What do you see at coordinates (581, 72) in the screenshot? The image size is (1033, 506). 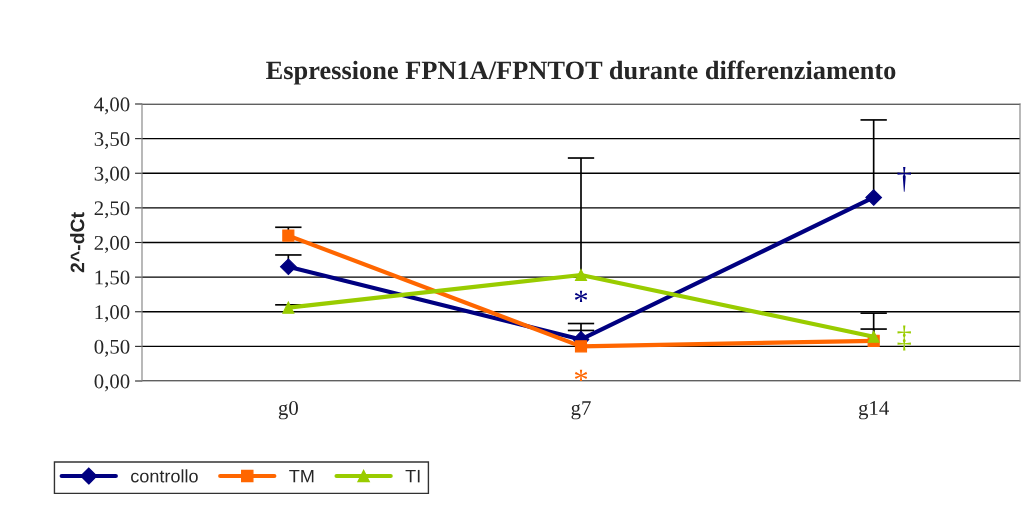 I see `chart-title: Espressione FPN1A/FPNTOT durante differenziamento` at bounding box center [581, 72].